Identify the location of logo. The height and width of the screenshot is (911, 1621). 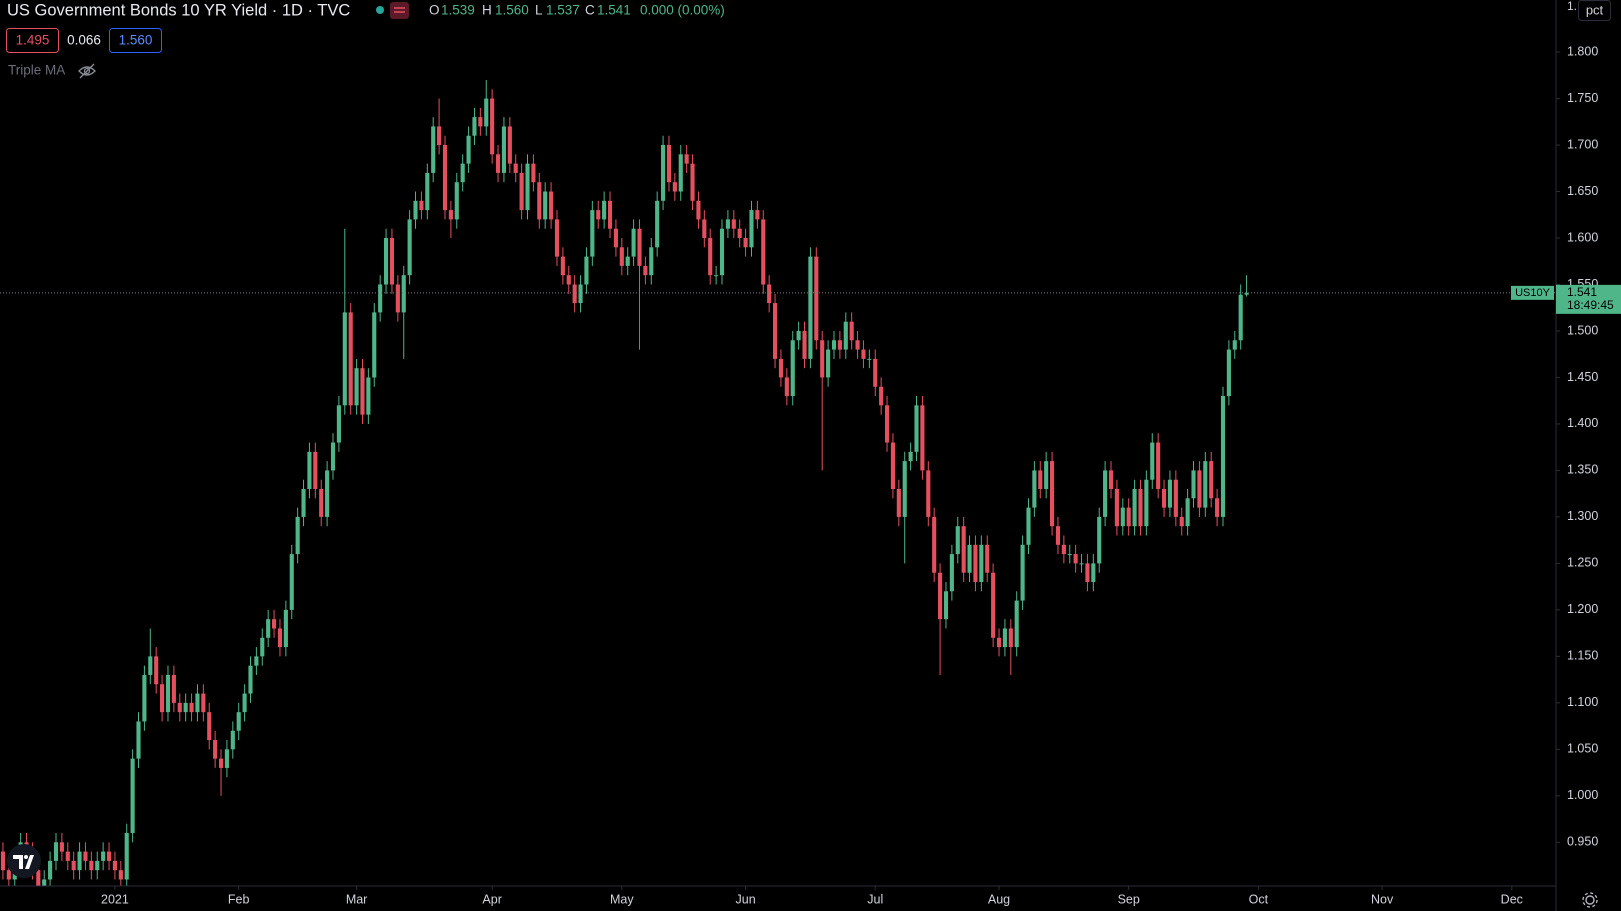
(24, 861).